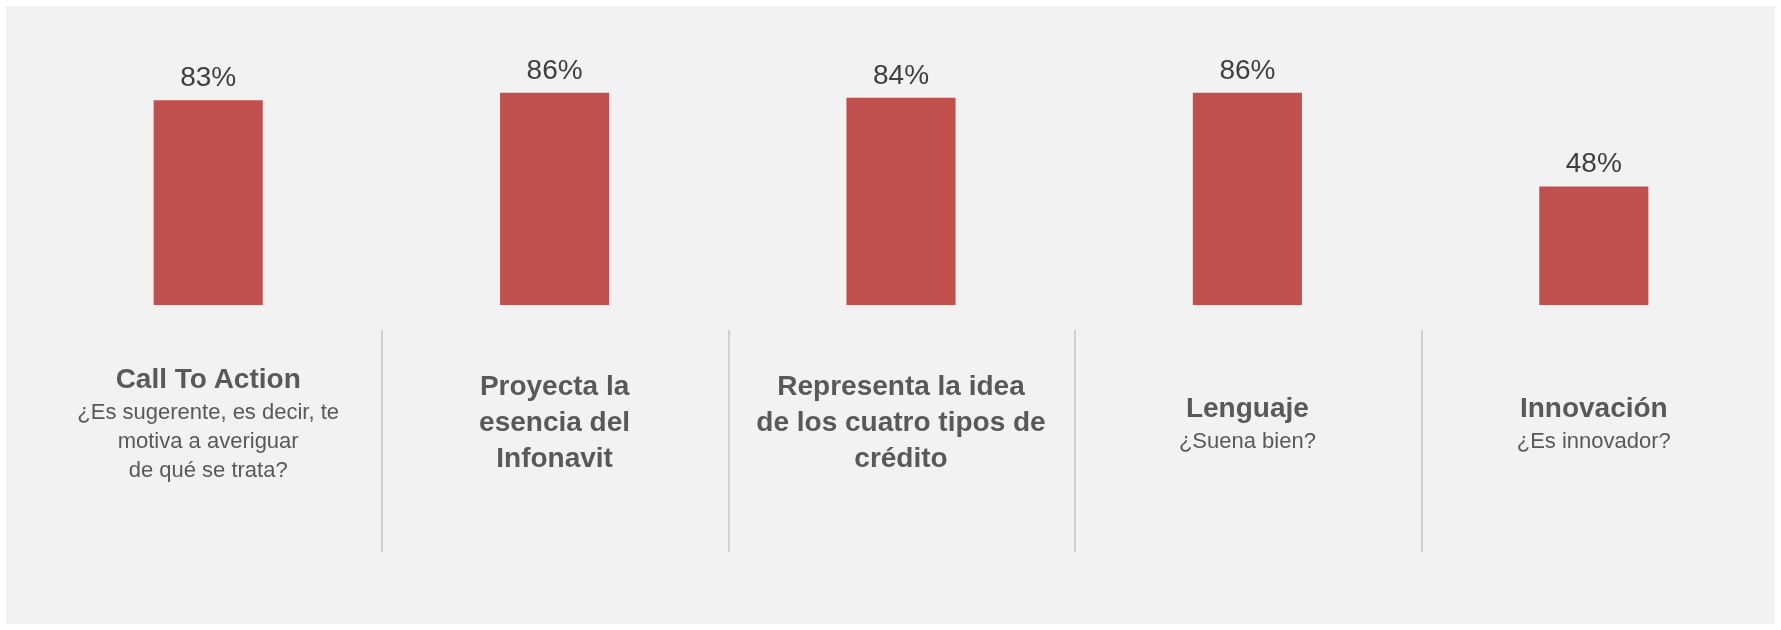 Image resolution: width=1781 pixels, height=630 pixels. Describe the element at coordinates (1593, 163) in the screenshot. I see `data-label: 48%` at that location.